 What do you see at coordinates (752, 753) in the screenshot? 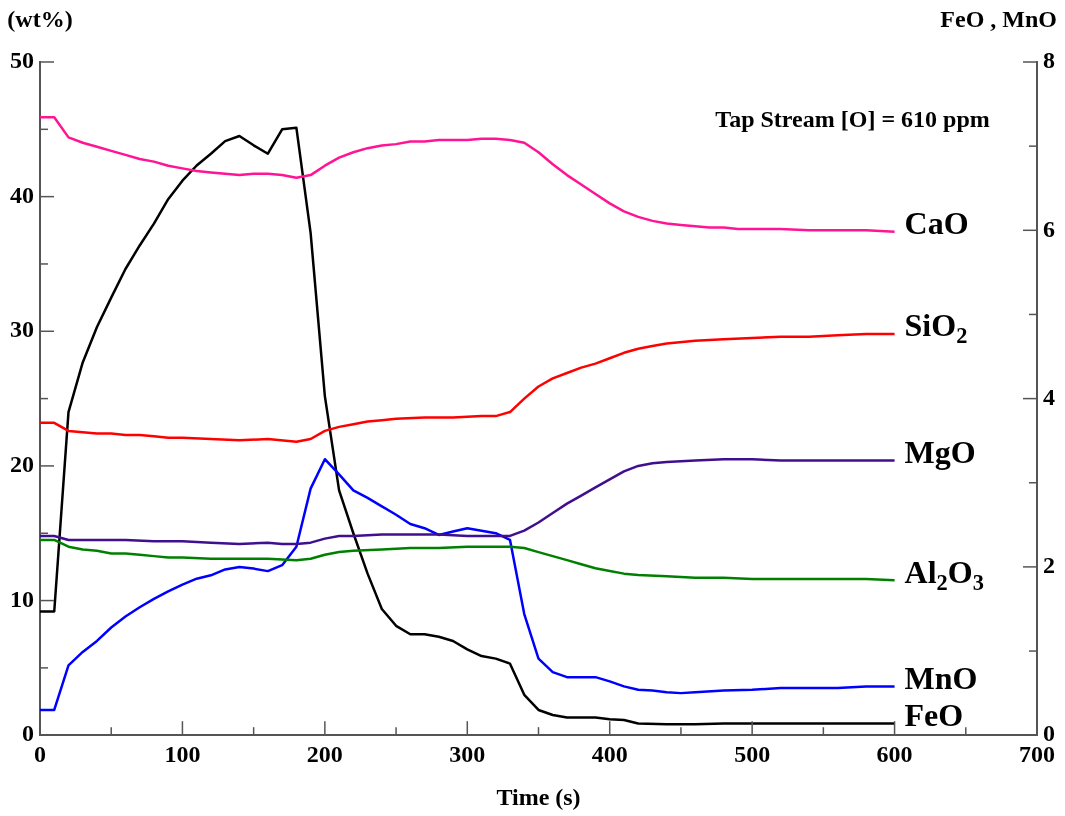
I see `x-tick-label: 500` at bounding box center [752, 753].